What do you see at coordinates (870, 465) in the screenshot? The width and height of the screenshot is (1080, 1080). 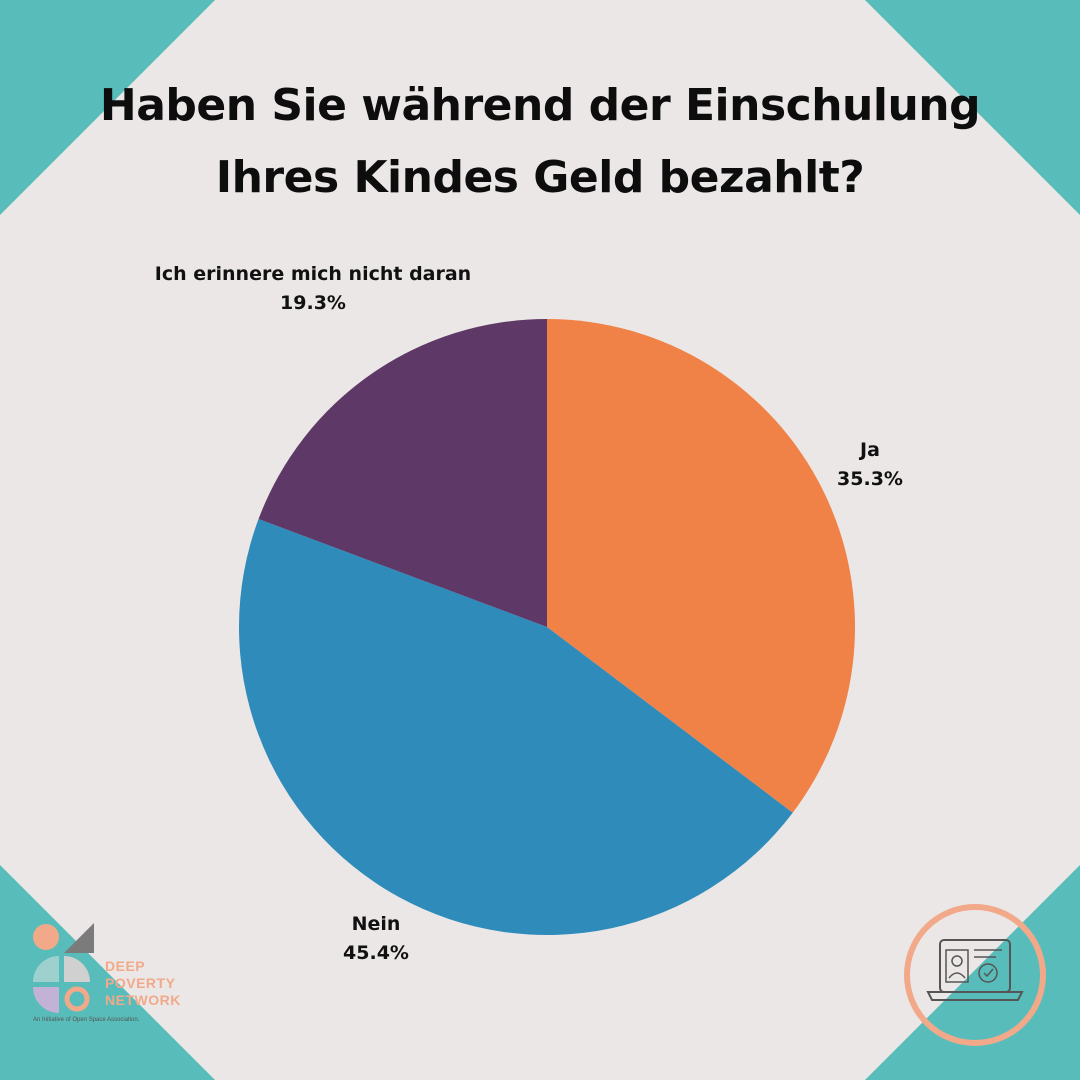 I see `slice-label-0: Ja 35.3%` at bounding box center [870, 465].